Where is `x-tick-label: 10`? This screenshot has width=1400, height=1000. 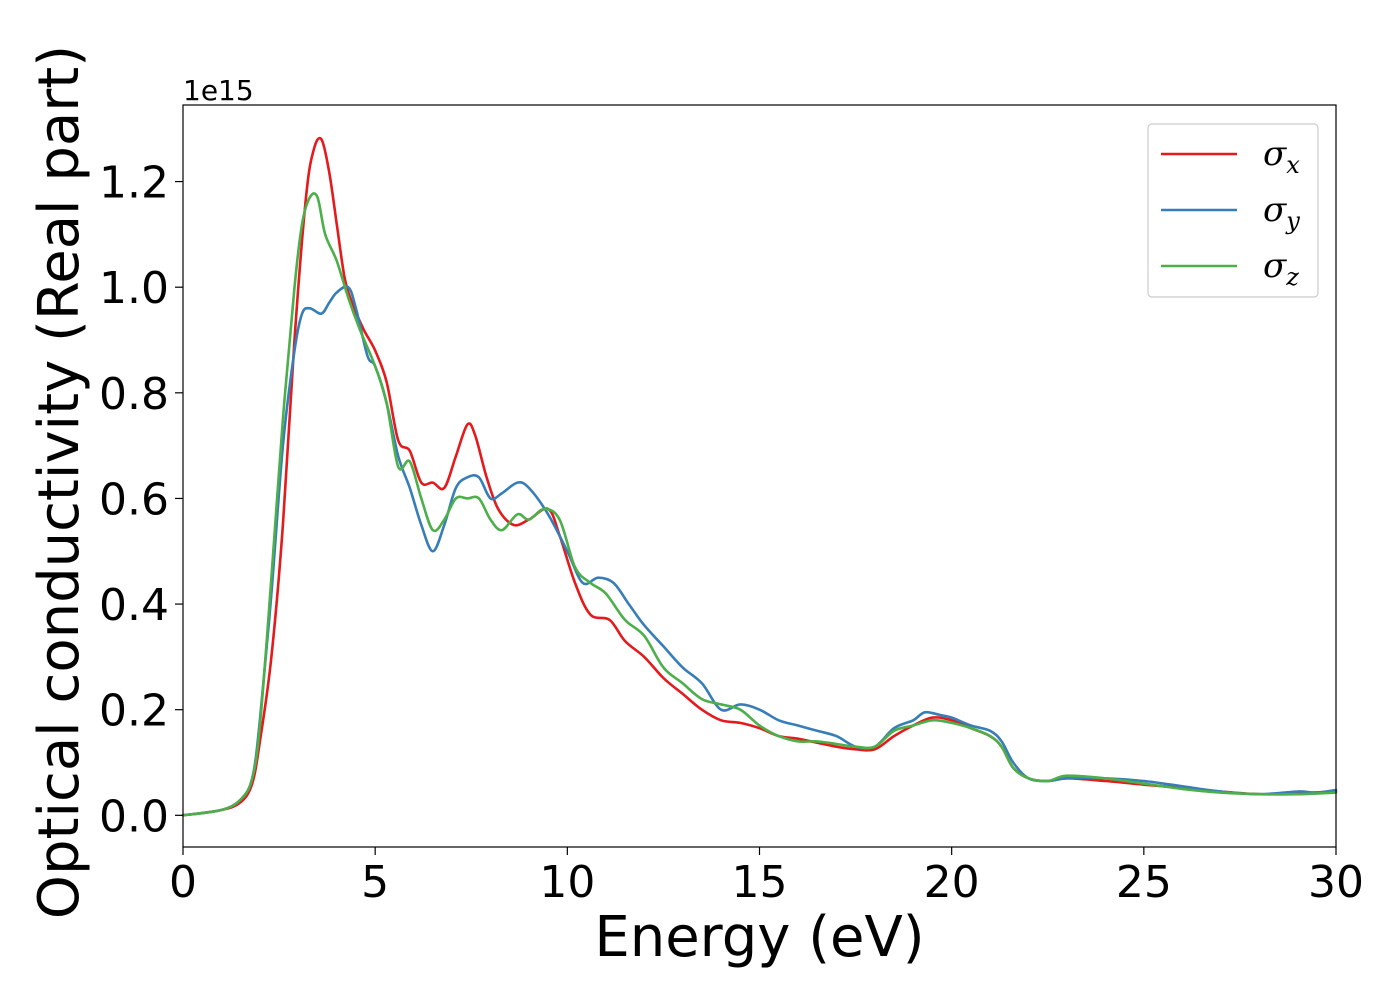
x-tick-label: 10 is located at coordinates (567, 882).